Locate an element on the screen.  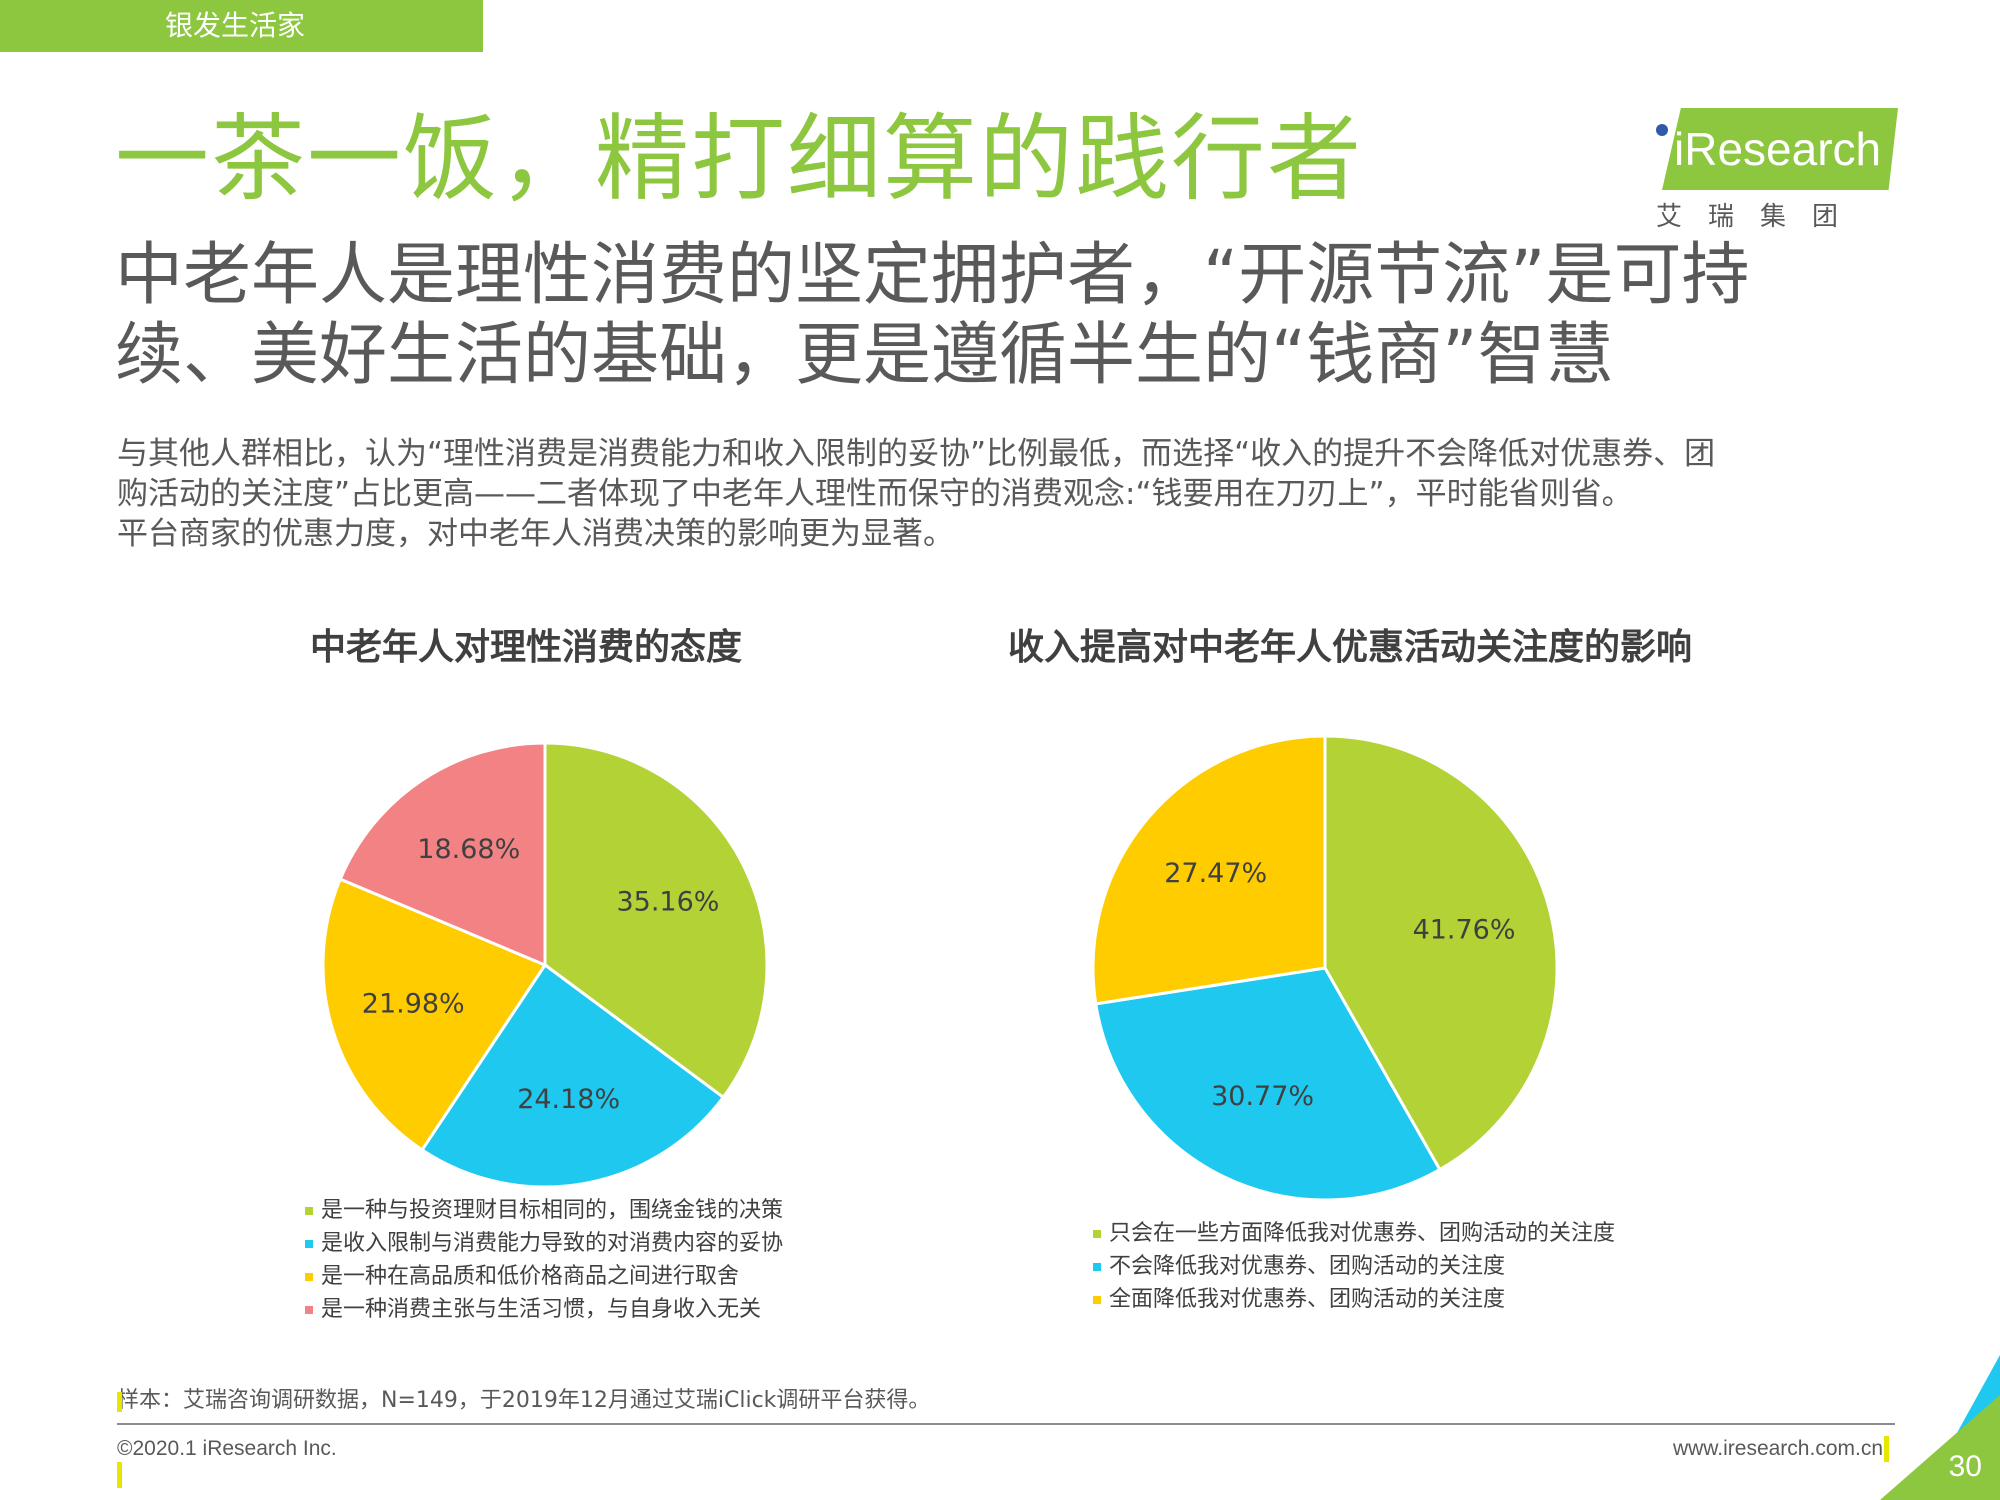
copyright-text: ©2020.1 iResearch Inc. is located at coordinates (227, 1448).